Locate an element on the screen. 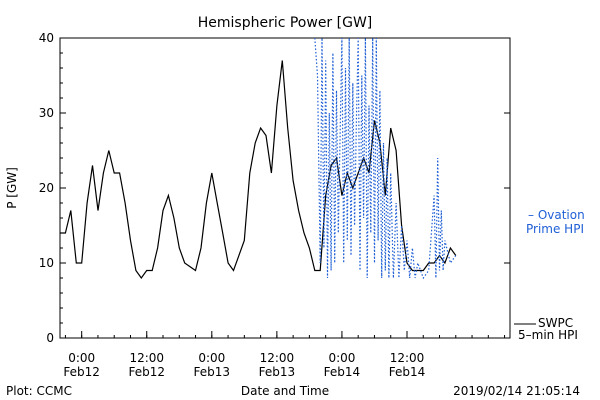 This screenshot has height=400, width=600. y-axis-label: P [GW] is located at coordinates (12, 188).